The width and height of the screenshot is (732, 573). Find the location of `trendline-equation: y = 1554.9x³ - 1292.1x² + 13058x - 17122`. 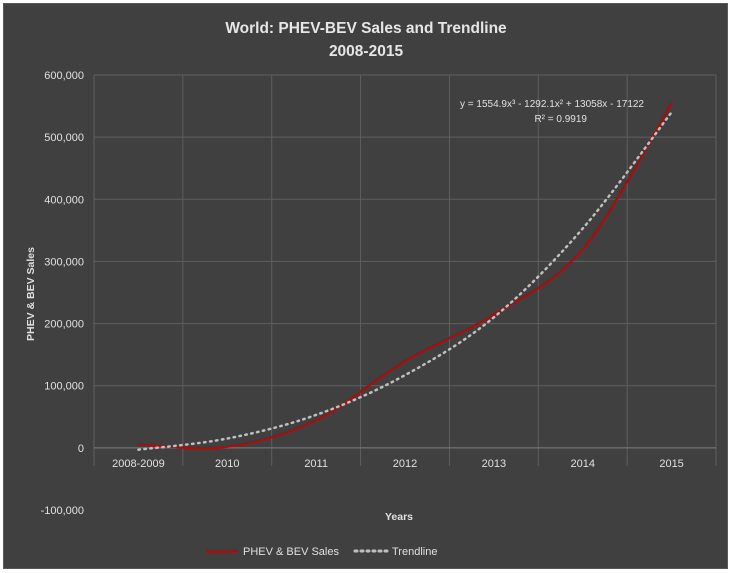

trendline-equation: y = 1554.9x³ - 1292.1x² + 13058x - 17122 is located at coordinates (552, 104).